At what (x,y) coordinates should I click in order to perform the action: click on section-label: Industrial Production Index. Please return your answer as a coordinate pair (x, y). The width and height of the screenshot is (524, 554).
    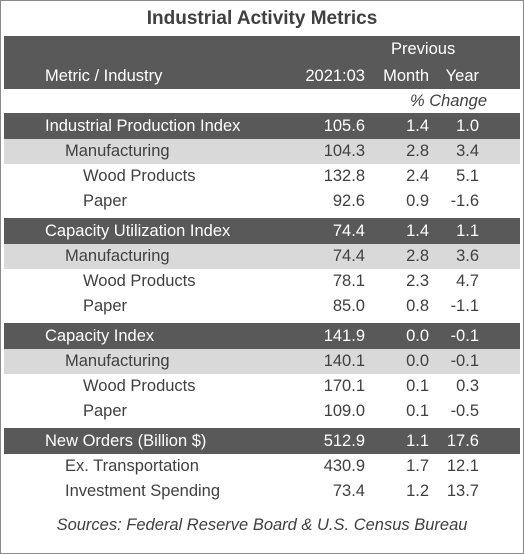
    Looking at the image, I should click on (143, 125).